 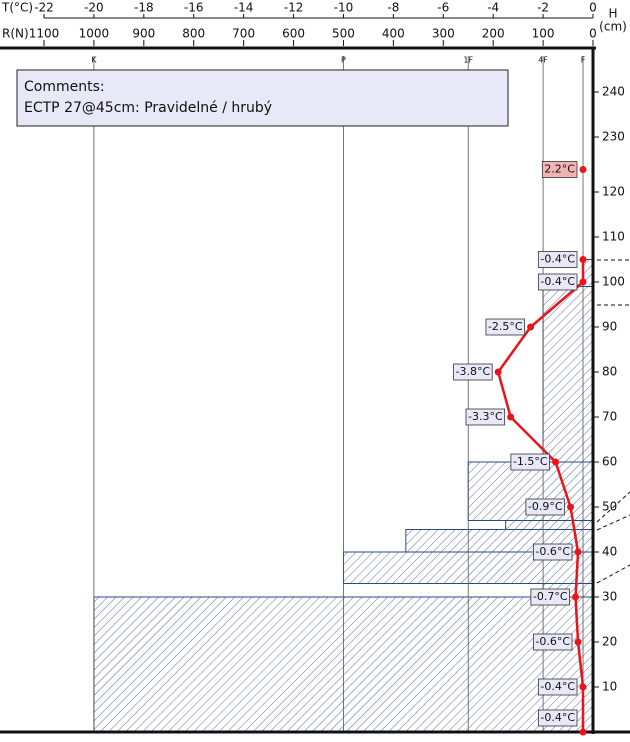 I want to click on label-text: -1.5°C, so click(x=530, y=461).